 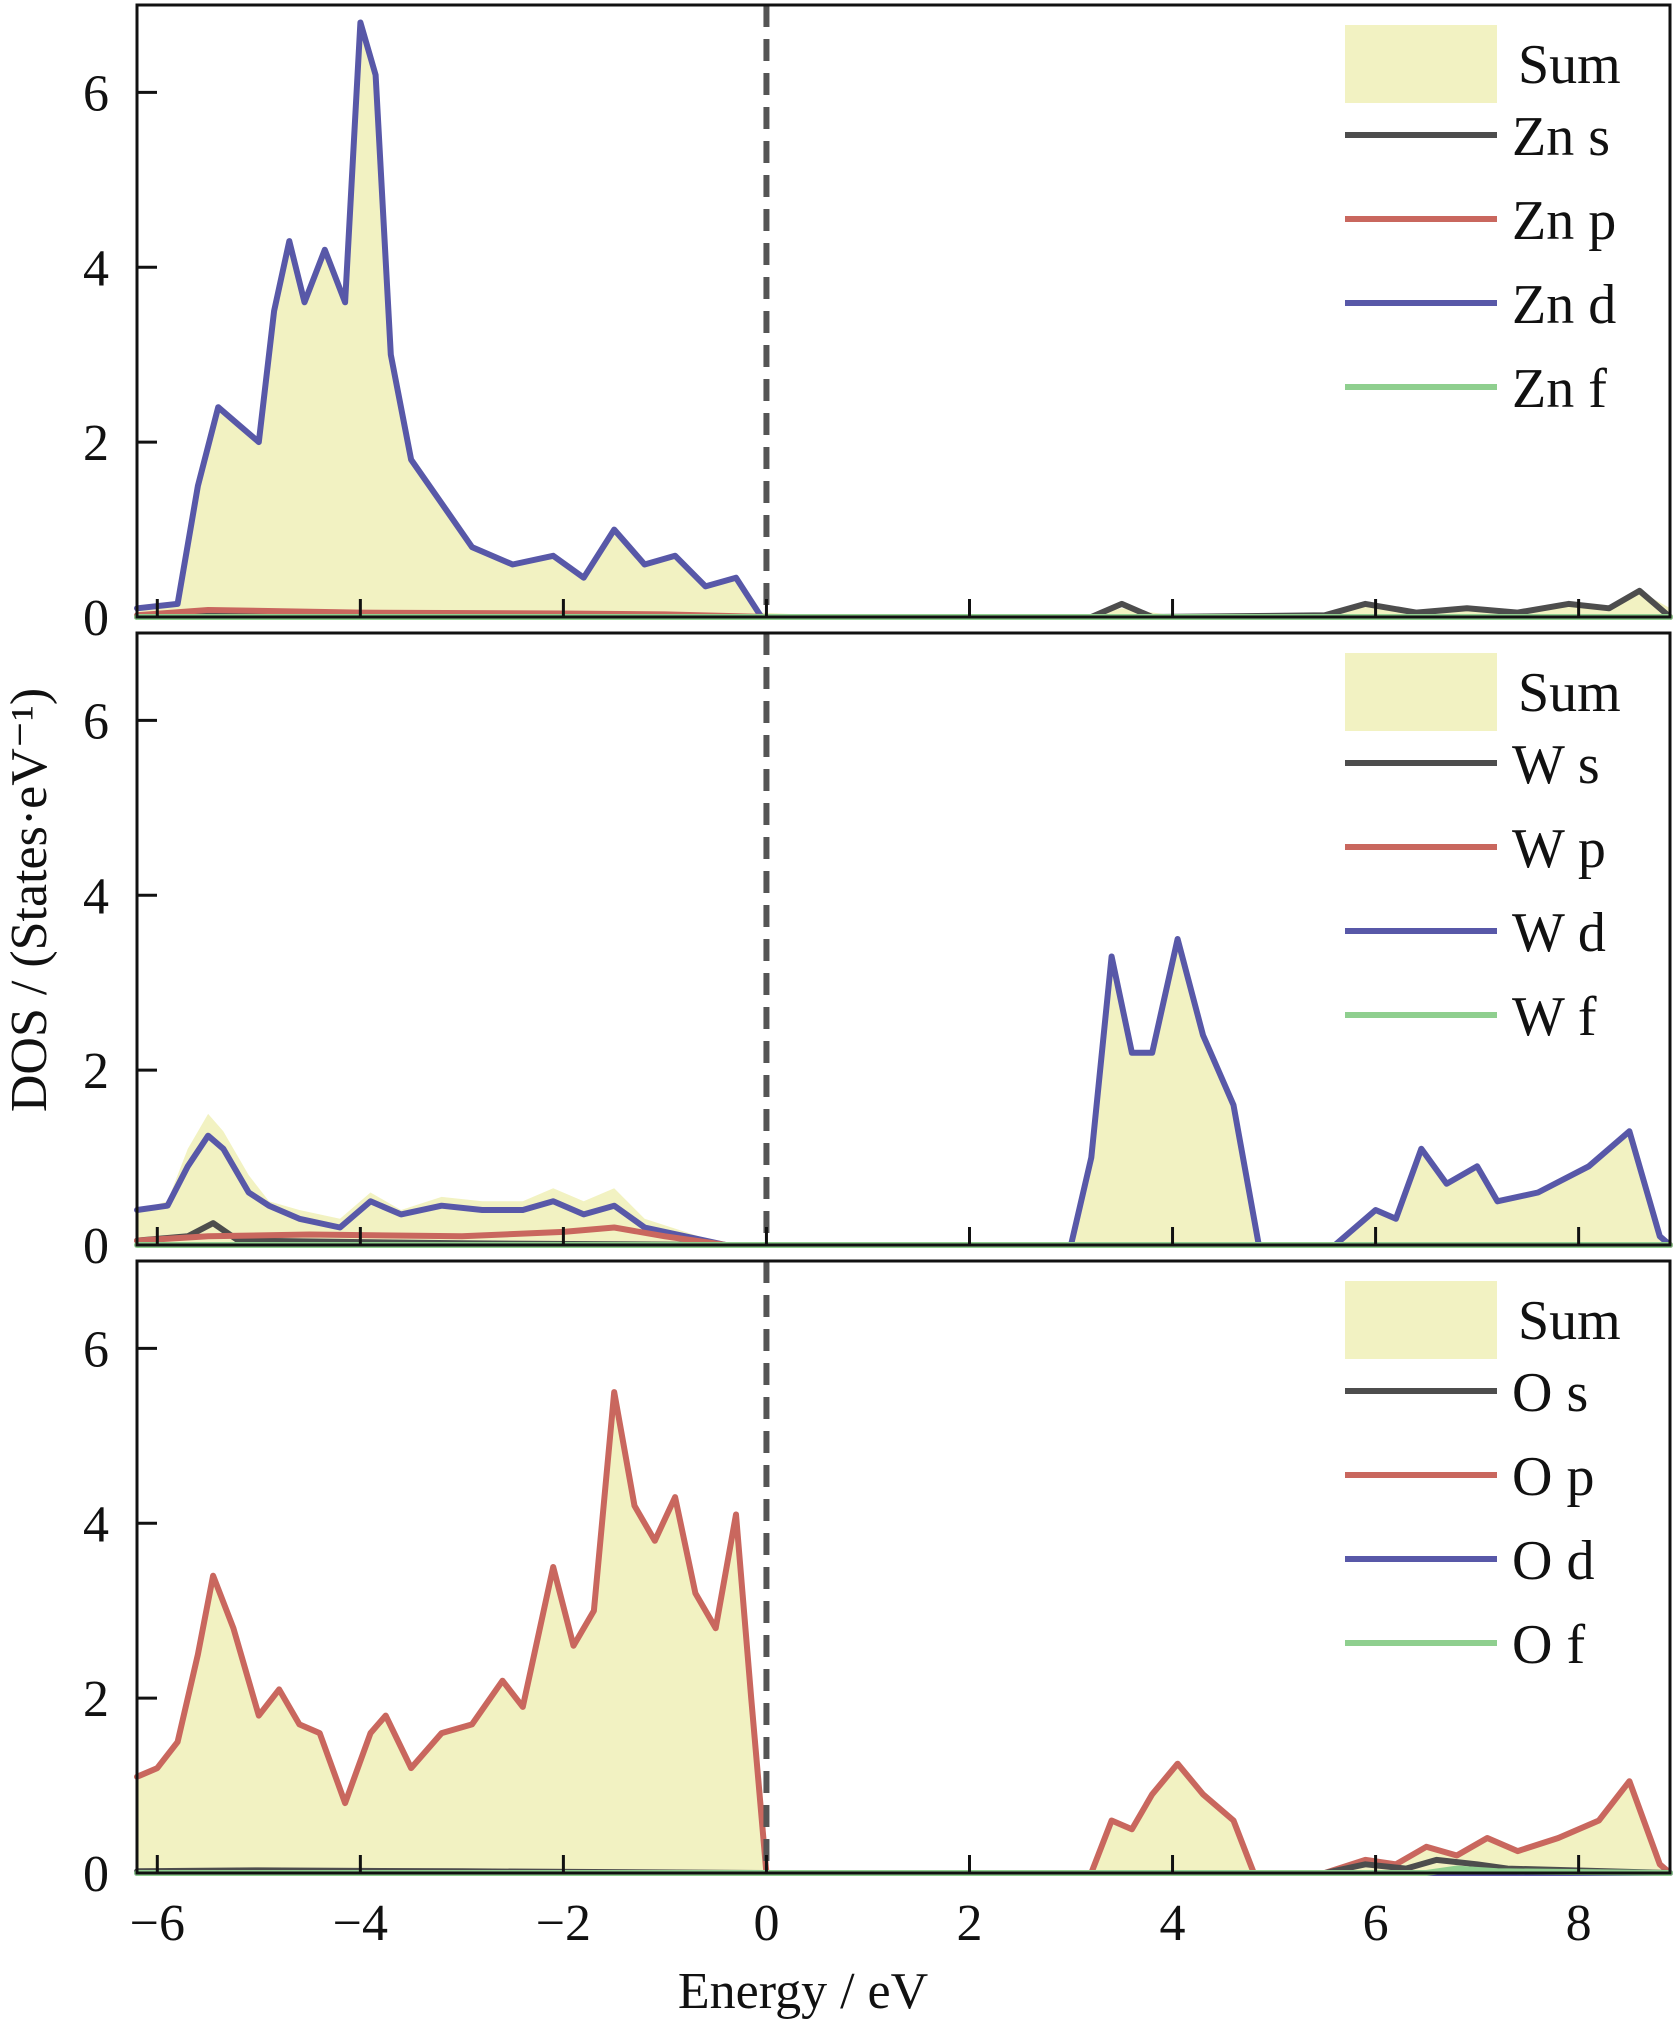 What do you see at coordinates (903, 1092) in the screenshot?
I see `sum-area` at bounding box center [903, 1092].